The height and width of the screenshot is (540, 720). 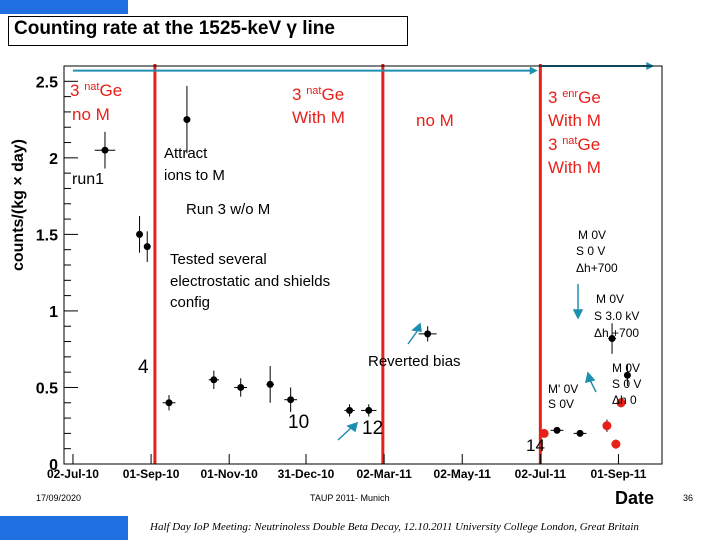 I want to click on y-tick-label: 2, so click(x=53, y=159).